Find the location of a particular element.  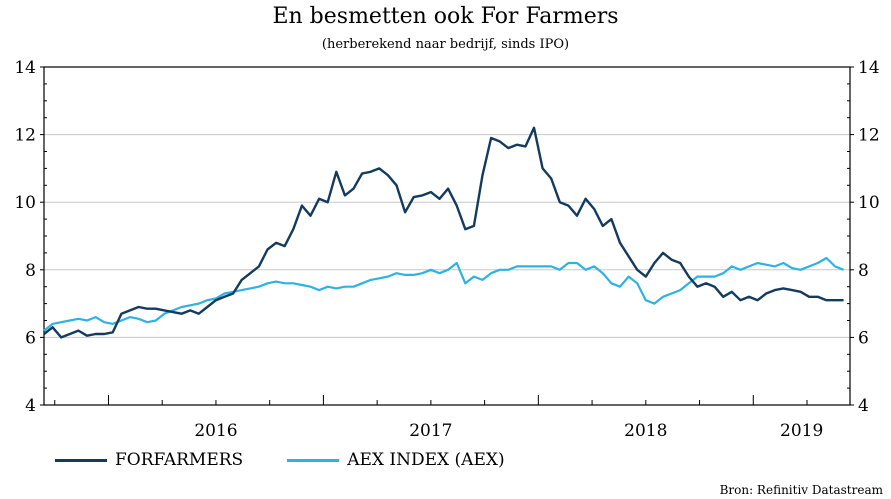

y-tick-label-right: 14 is located at coordinates (869, 68).